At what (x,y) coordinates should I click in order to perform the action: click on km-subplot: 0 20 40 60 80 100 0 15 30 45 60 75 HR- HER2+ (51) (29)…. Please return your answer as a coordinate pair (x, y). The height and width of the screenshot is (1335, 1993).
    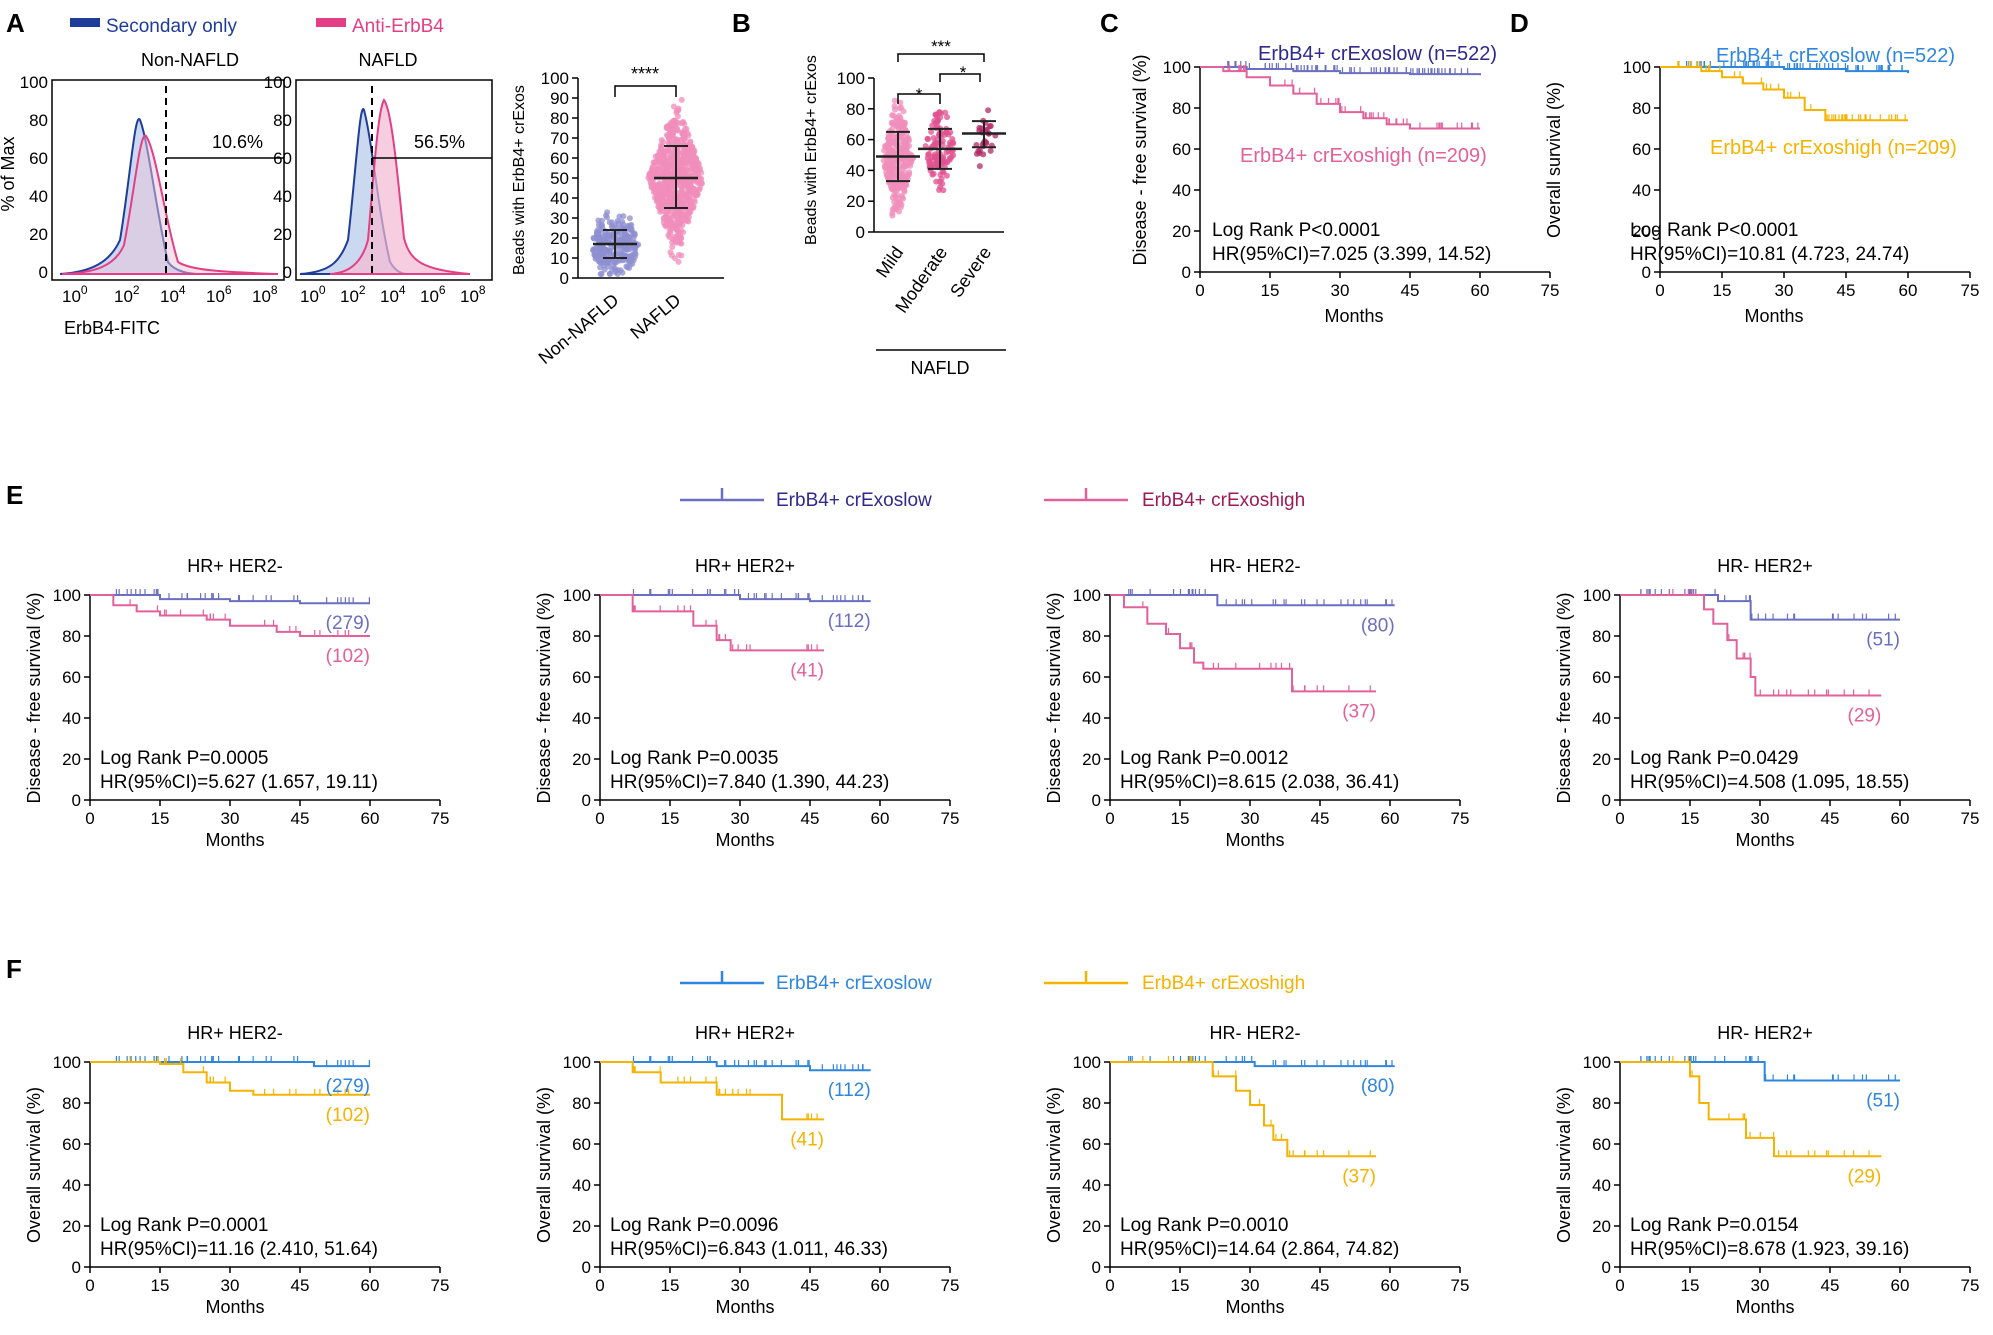
    Looking at the image, I should click on (1766, 703).